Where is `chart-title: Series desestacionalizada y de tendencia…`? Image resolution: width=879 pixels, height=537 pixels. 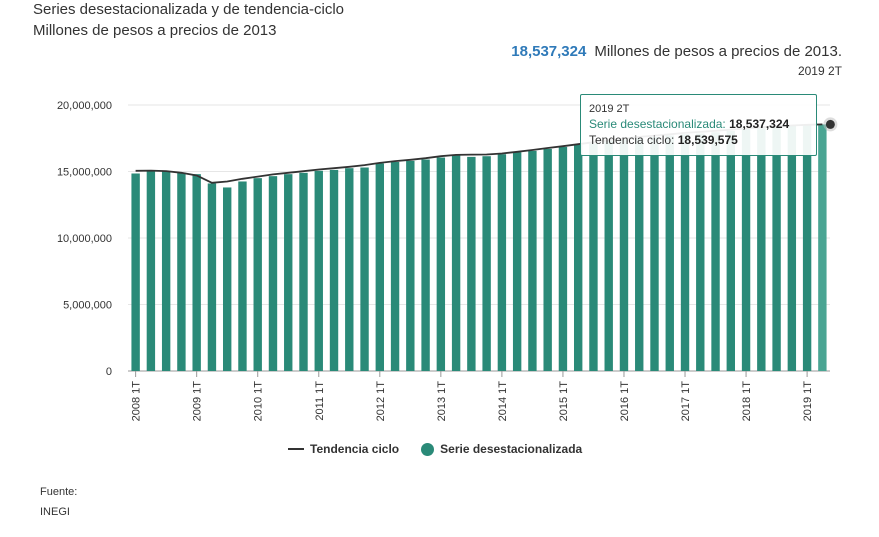 chart-title: Series desestacionalizada y de tendencia… is located at coordinates (189, 9).